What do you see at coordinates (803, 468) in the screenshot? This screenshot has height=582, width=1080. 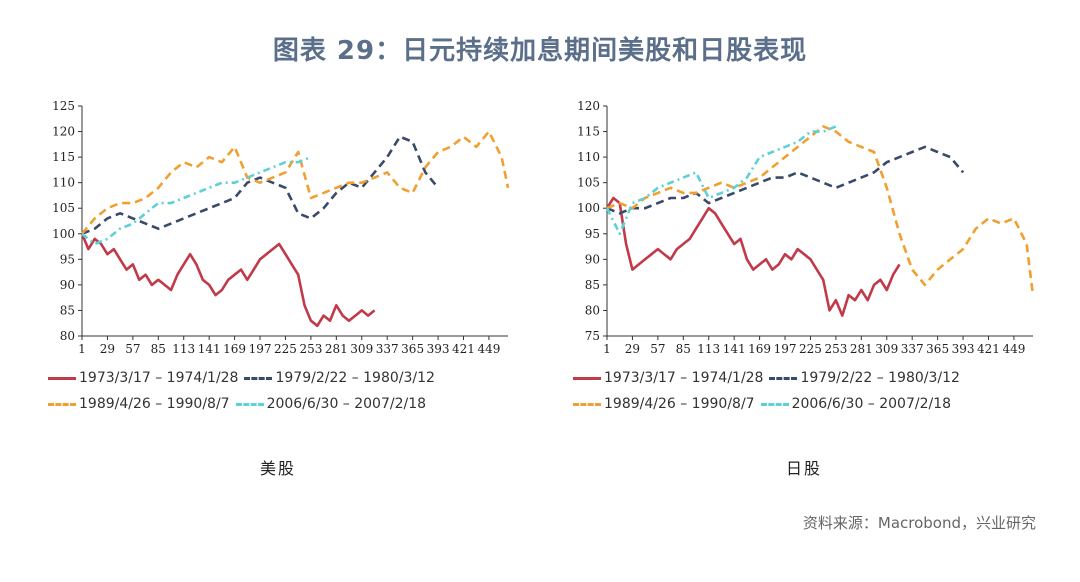 I see `jp-stock-caption: 日股` at bounding box center [803, 468].